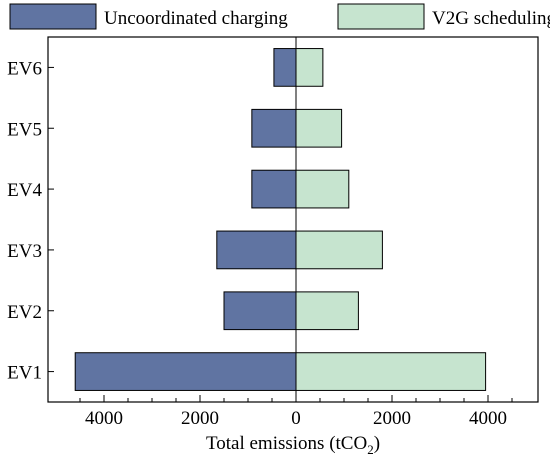 This screenshot has width=550, height=467. What do you see at coordinates (53, 16) in the screenshot?
I see `legend-swatch-uncoordinated` at bounding box center [53, 16].